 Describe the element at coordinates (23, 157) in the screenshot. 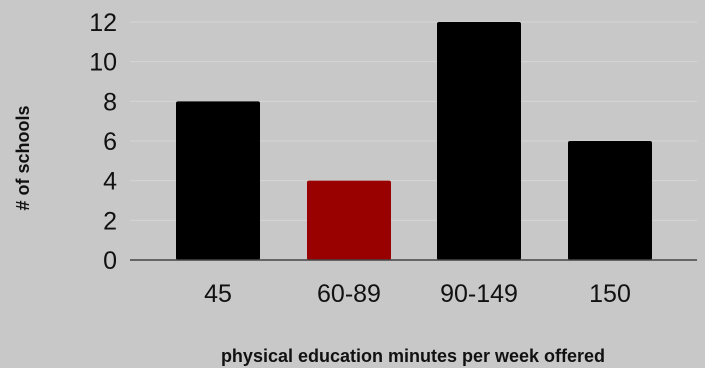

I see `y-axis-title: # of schools` at that location.